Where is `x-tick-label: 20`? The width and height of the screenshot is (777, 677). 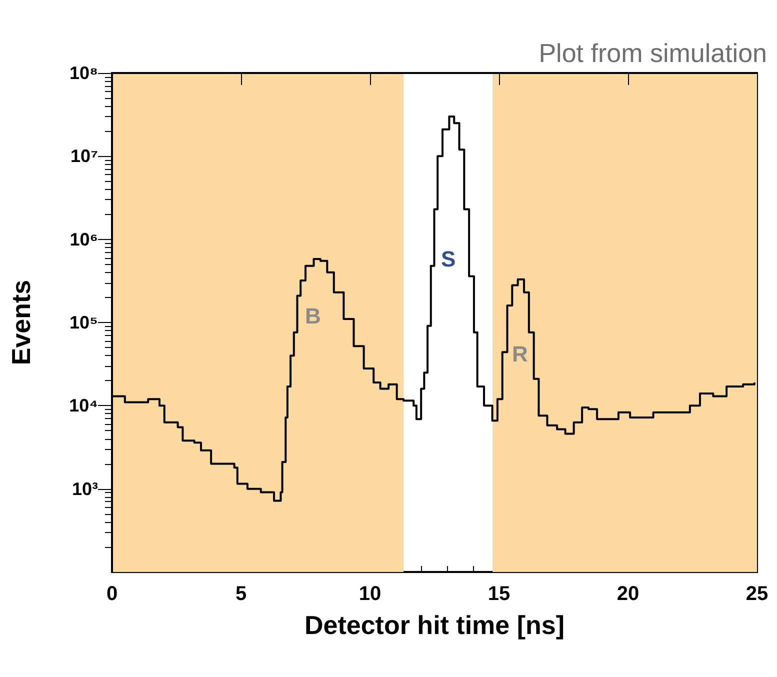 x-tick-label: 20 is located at coordinates (628, 594).